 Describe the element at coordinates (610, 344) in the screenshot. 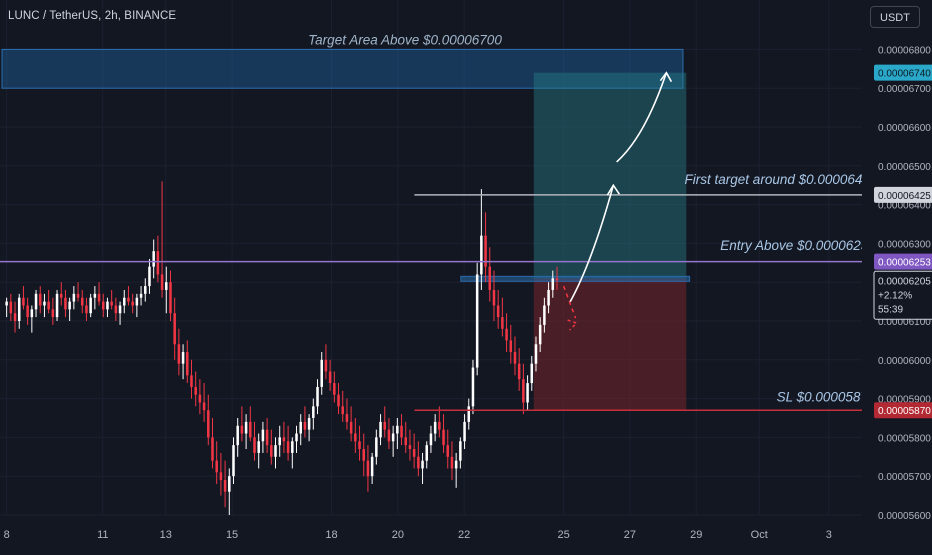

I see `loss-zone` at that location.